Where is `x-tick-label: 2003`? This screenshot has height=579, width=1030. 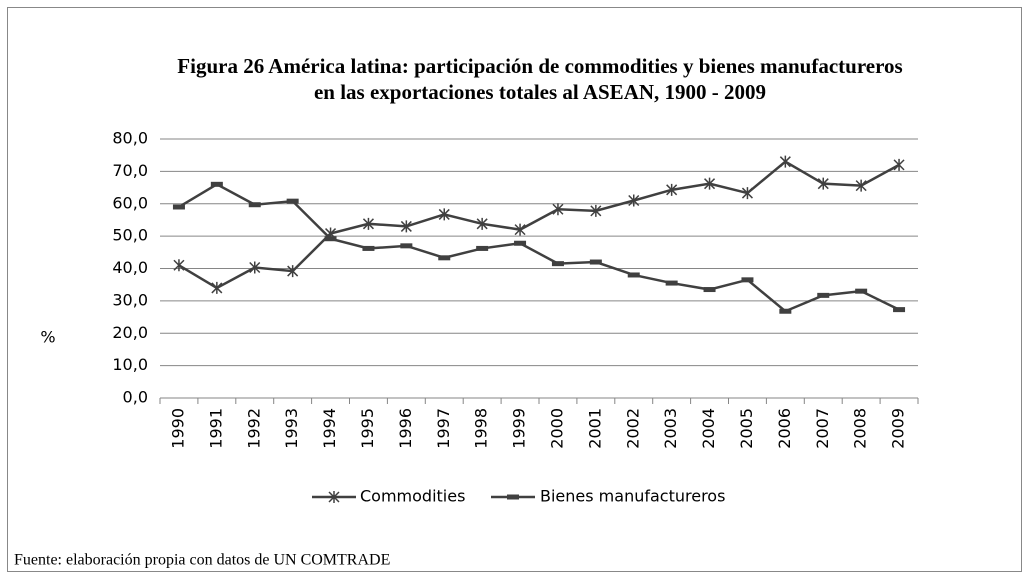
x-tick-label: 2003 is located at coordinates (670, 428).